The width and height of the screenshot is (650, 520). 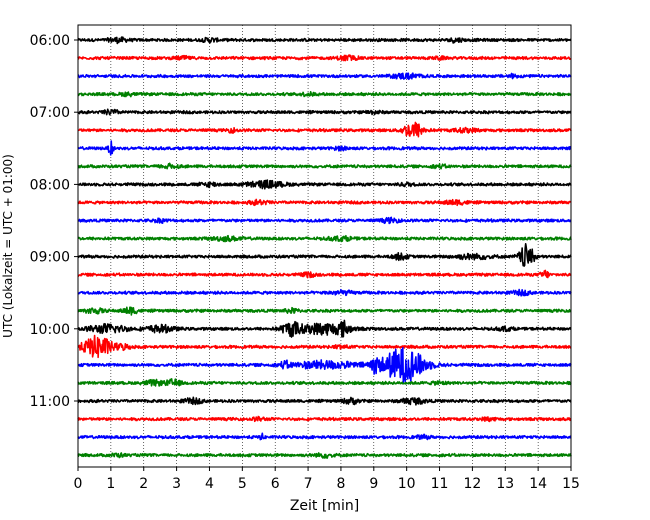 What do you see at coordinates (324, 311) in the screenshot?
I see `trace-09:45` at bounding box center [324, 311].